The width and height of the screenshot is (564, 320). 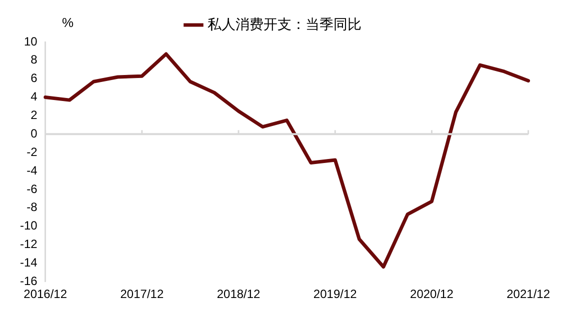 I want to click on x-tick-label: 2020/12, so click(x=432, y=294).